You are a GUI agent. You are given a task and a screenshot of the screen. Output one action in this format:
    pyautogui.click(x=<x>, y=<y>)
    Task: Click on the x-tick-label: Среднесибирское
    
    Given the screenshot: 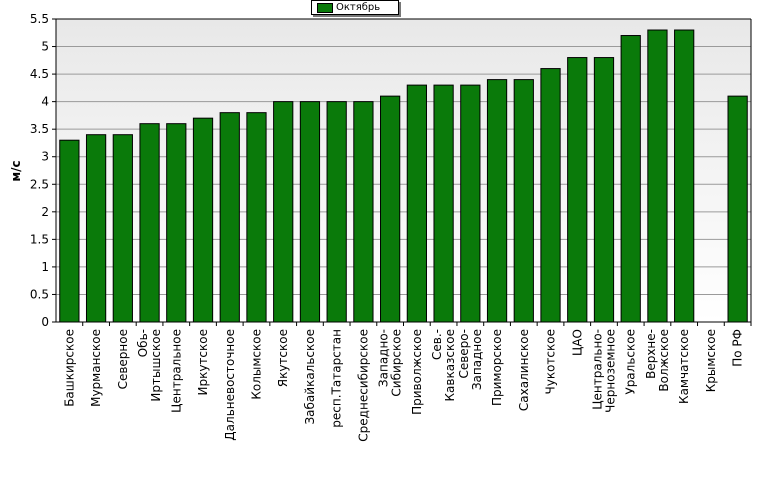 What is the action you would take?
    pyautogui.click(x=363, y=385)
    